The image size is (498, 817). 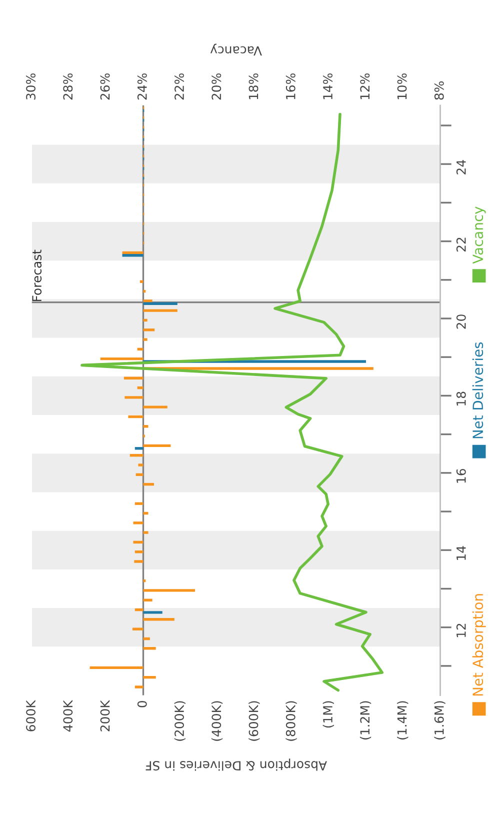 I want to click on y-tick-label: 16, so click(x=461, y=475).